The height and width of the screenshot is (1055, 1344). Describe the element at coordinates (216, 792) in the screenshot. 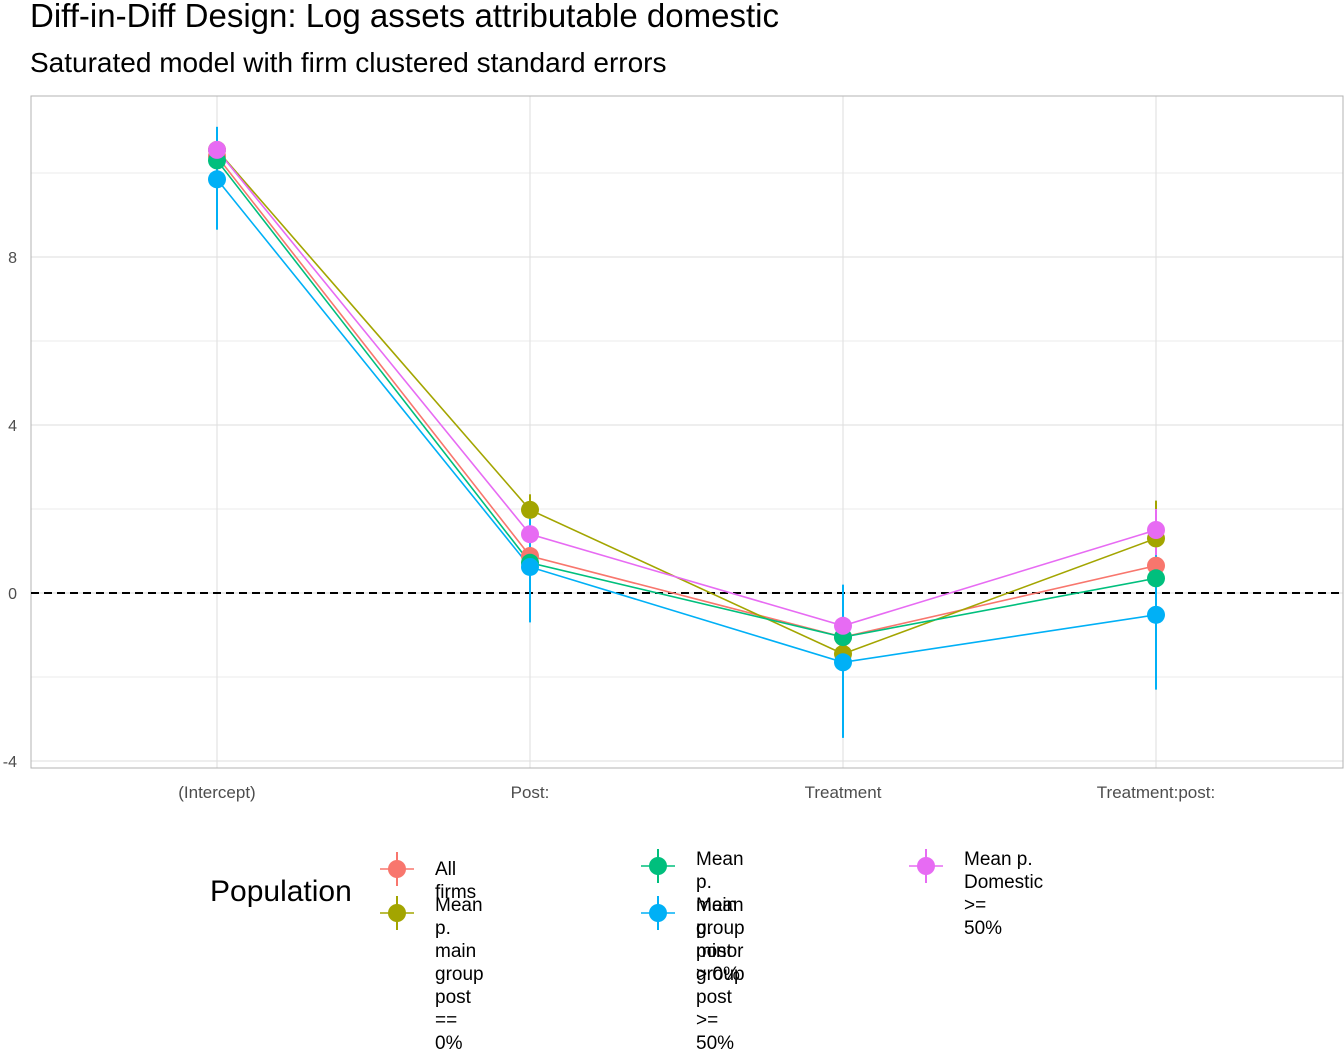

I see `x-tick-label: (Intercept)` at that location.